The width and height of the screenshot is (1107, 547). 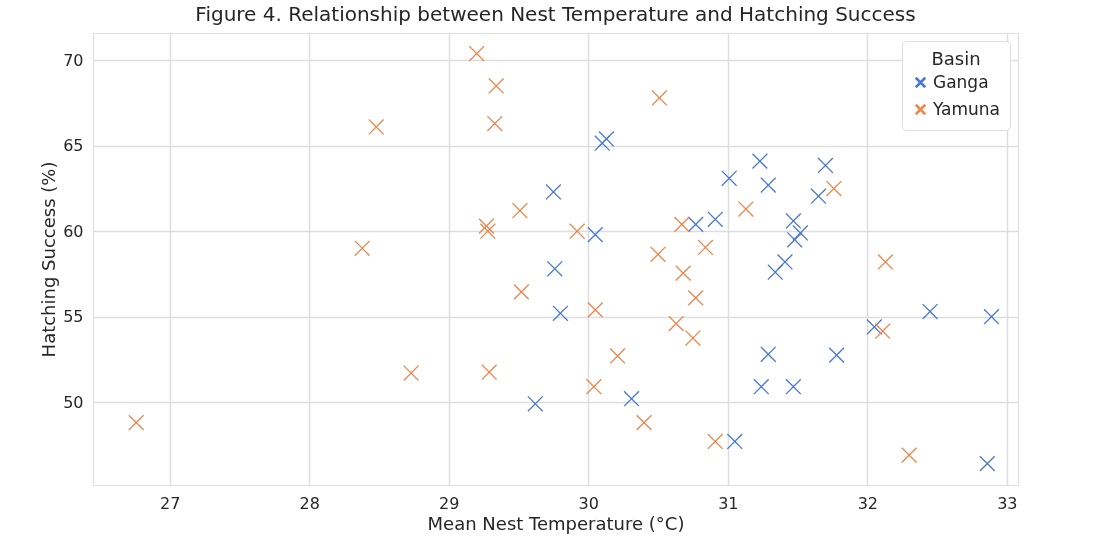 I want to click on y-axis-title: Hatching Success (%), so click(x=49, y=259).